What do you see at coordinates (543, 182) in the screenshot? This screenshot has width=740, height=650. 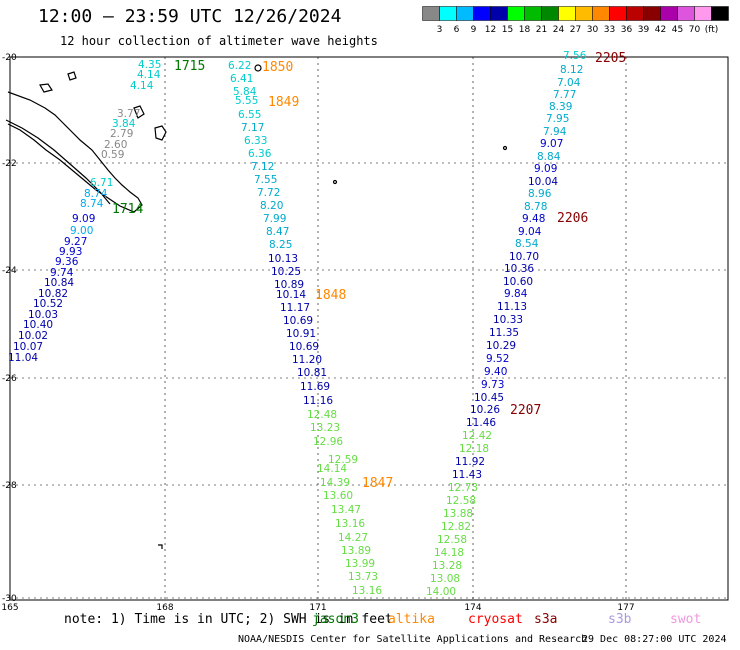 I see `wave-height-label: 10.04` at bounding box center [543, 182].